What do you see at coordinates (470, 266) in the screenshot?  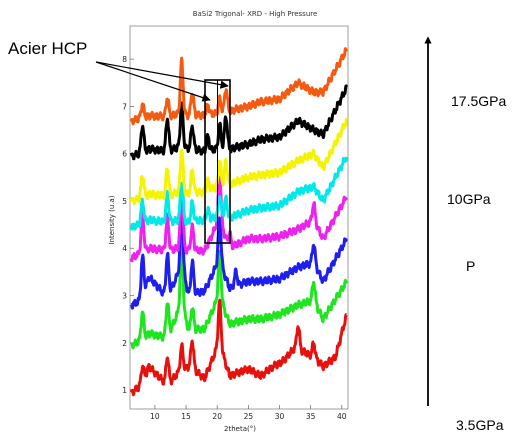 I see `pressure-axis-label: P` at bounding box center [470, 266].